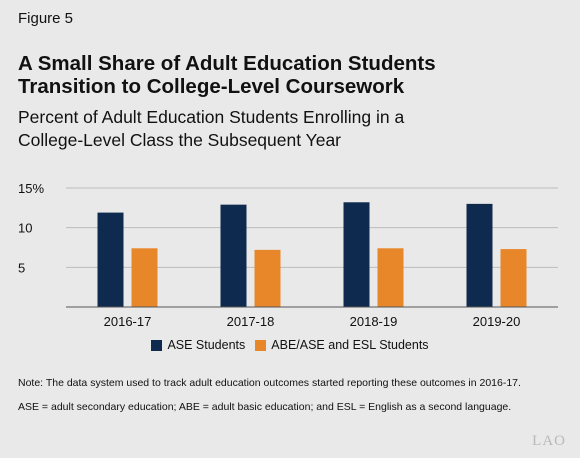 This screenshot has height=458, width=580. Describe the element at coordinates (251, 321) in the screenshot. I see `x-tick-label: 2017-18` at that location.